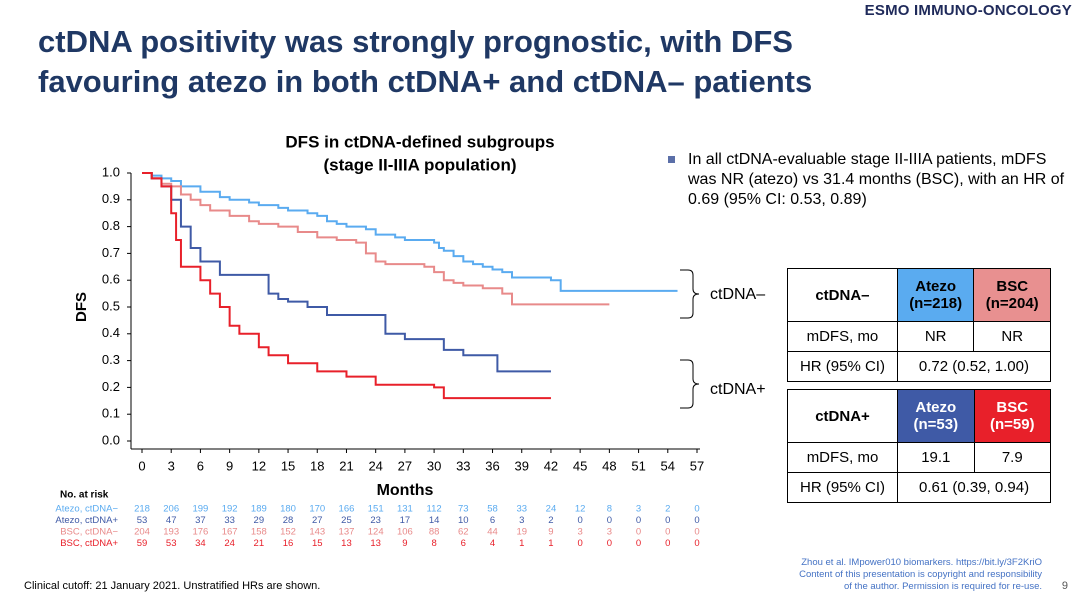 This screenshot has height=603, width=1080. What do you see at coordinates (463, 543) in the screenshot?
I see `risk-count: 6` at bounding box center [463, 543].